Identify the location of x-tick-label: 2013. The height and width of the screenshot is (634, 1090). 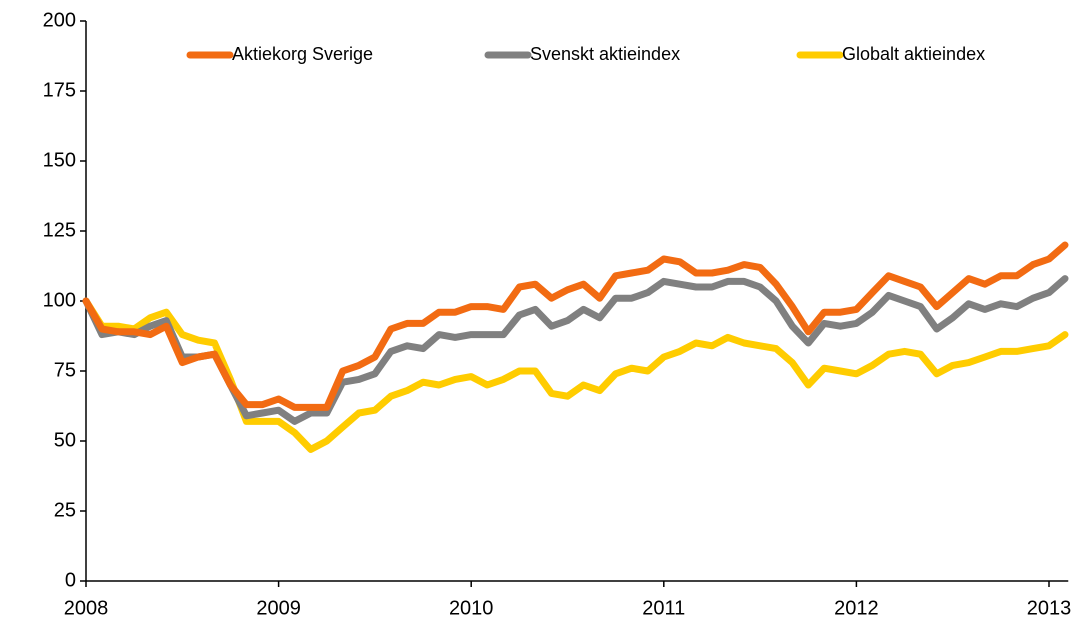
(1049, 608).